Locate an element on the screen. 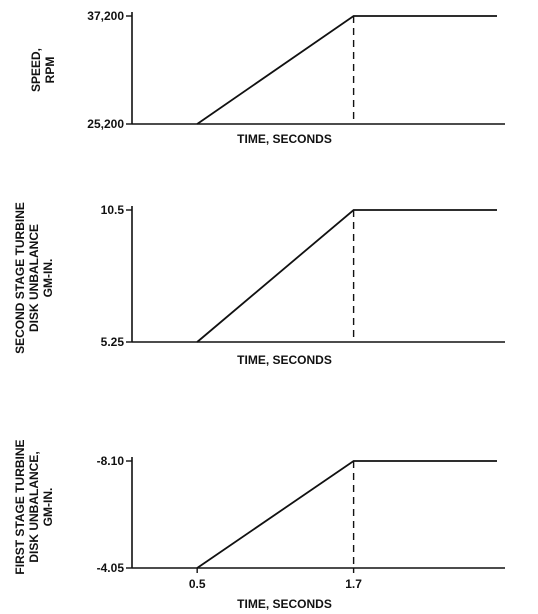  y-tick-label: -4.05 is located at coordinates (111, 568).